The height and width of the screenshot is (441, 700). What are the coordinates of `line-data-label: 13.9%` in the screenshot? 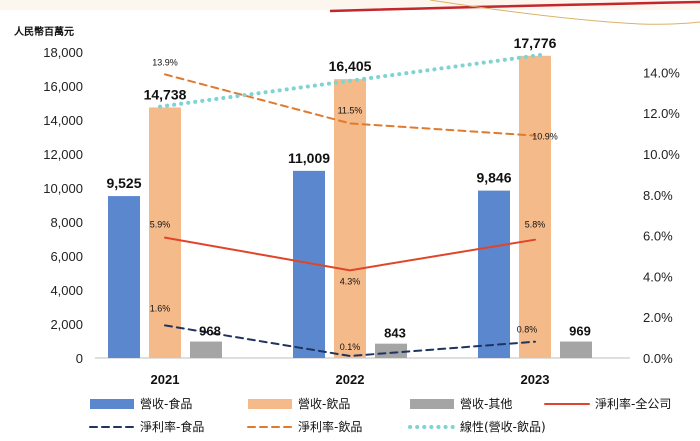 It's located at (165, 62).